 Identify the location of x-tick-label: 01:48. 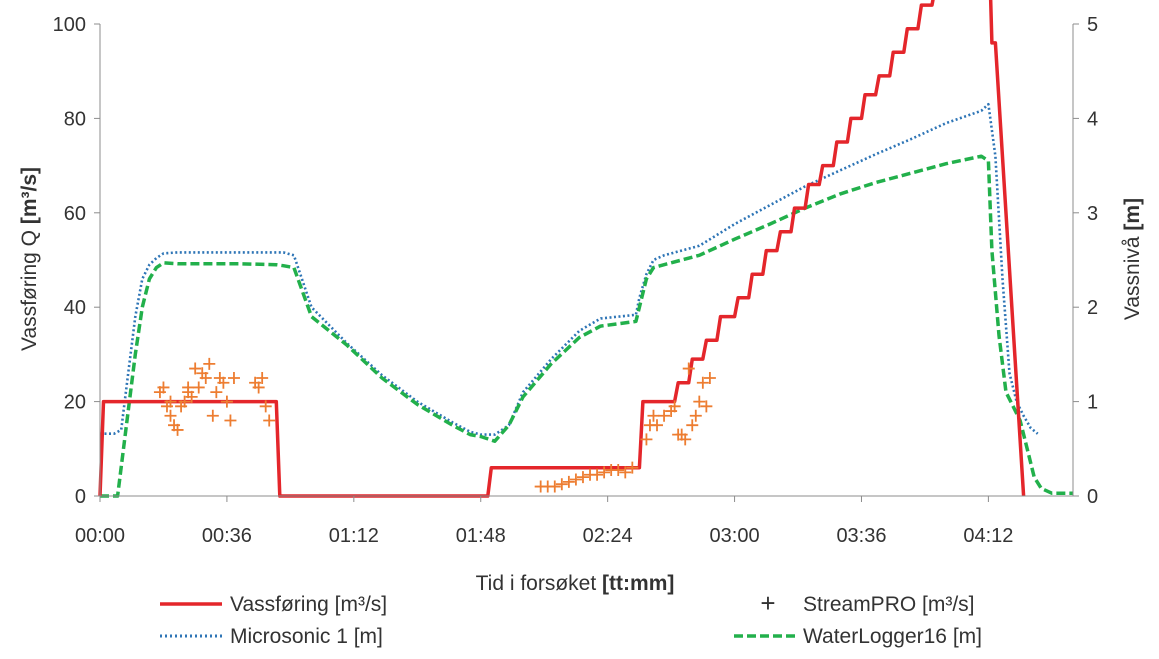
(481, 536).